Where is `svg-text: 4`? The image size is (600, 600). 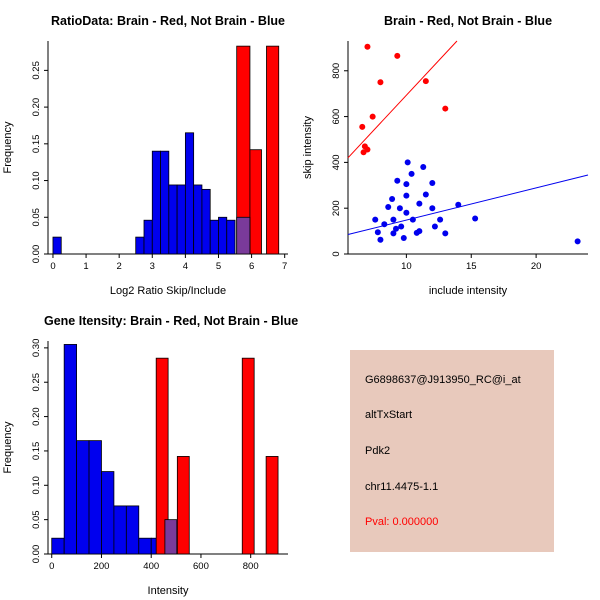
svg-text: 4 is located at coordinates (185, 266).